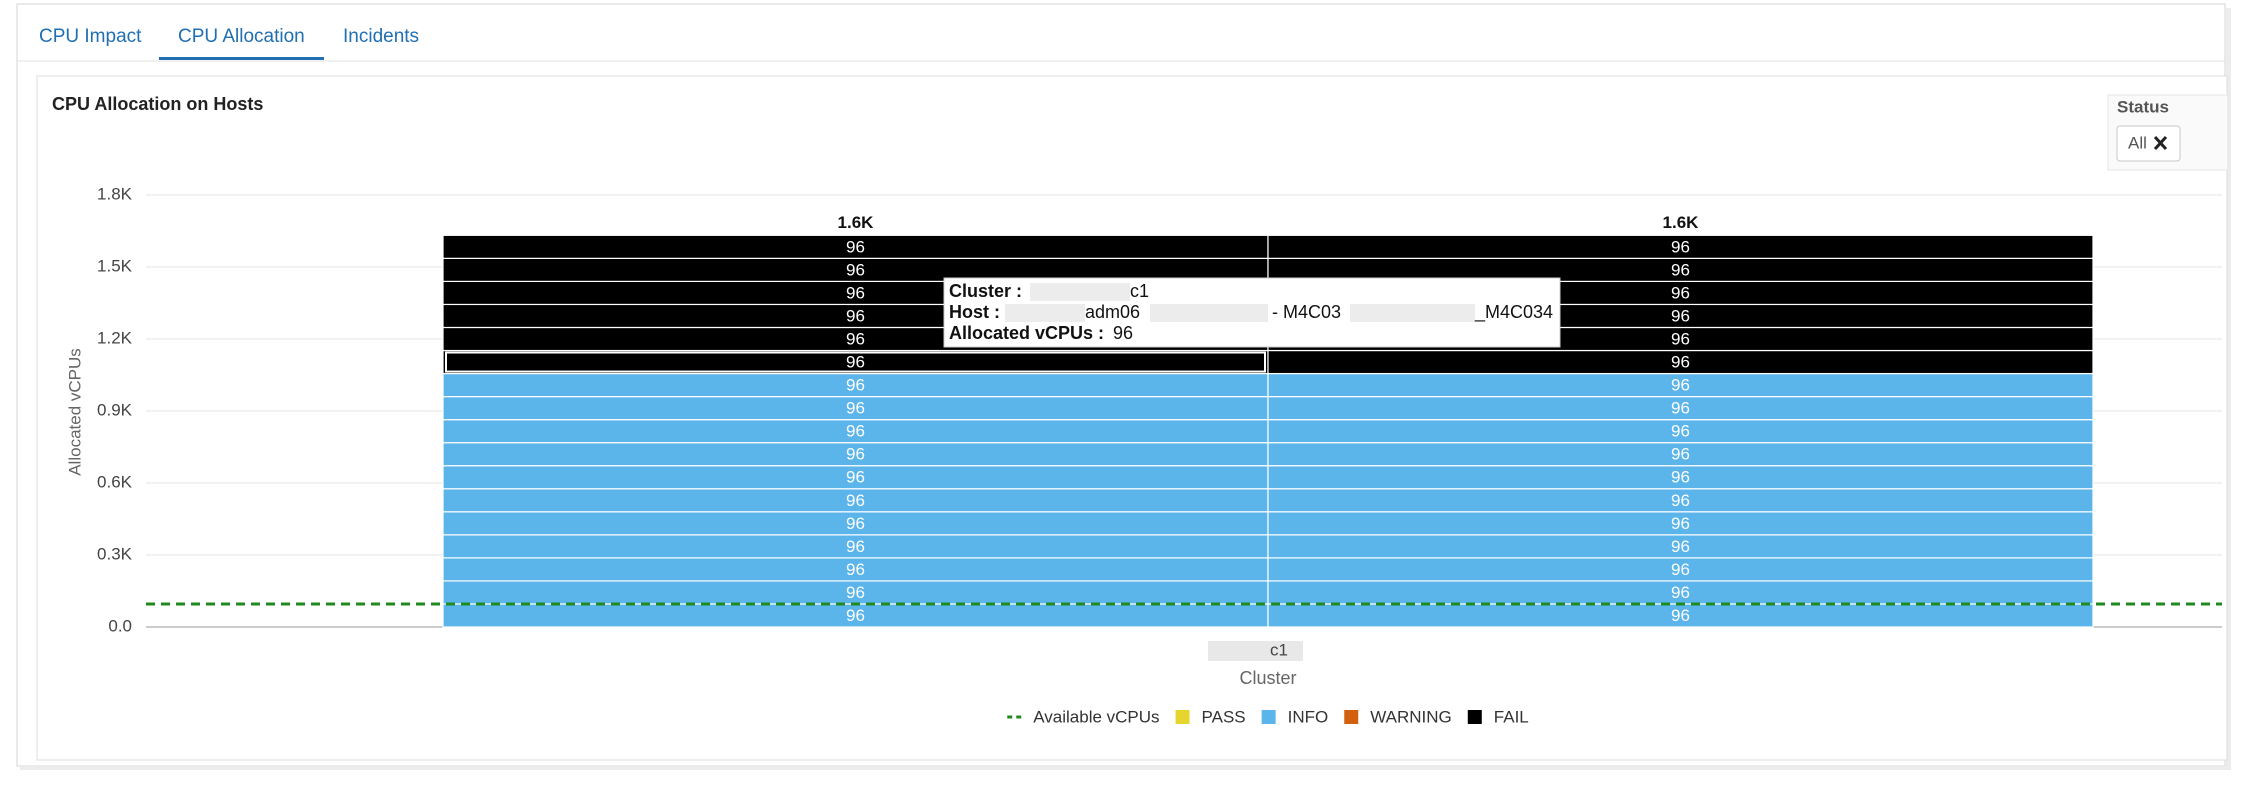 The height and width of the screenshot is (788, 2248). What do you see at coordinates (2137, 142) in the screenshot?
I see `filter-value: All` at bounding box center [2137, 142].